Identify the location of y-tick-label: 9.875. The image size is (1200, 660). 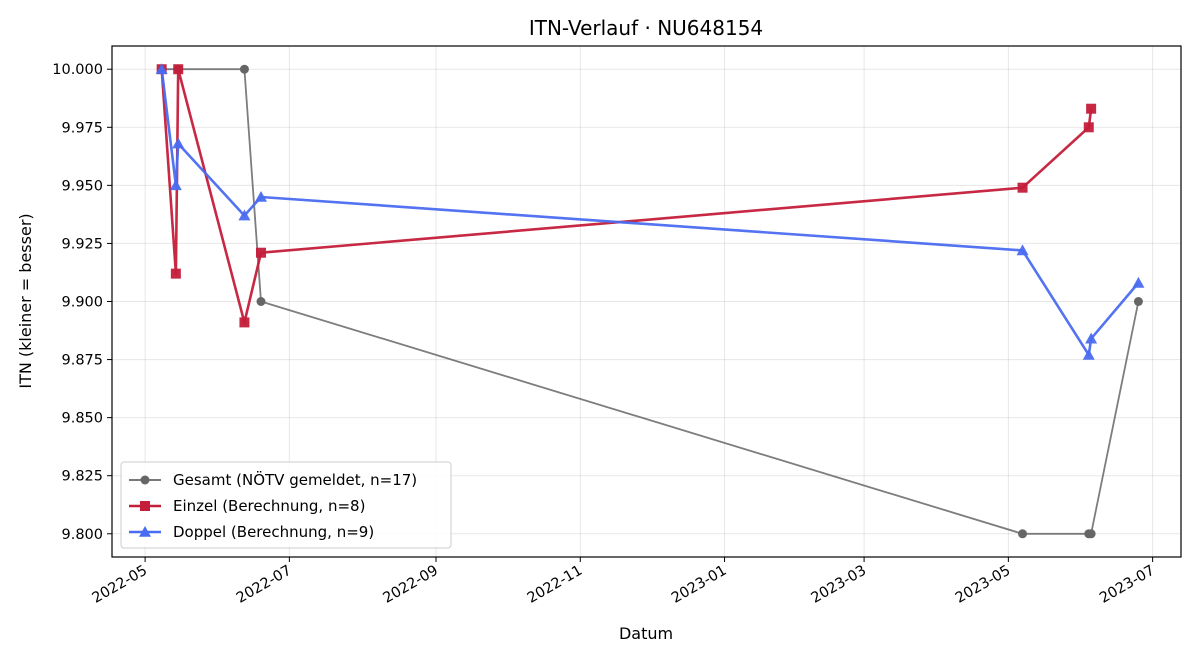
(82, 361).